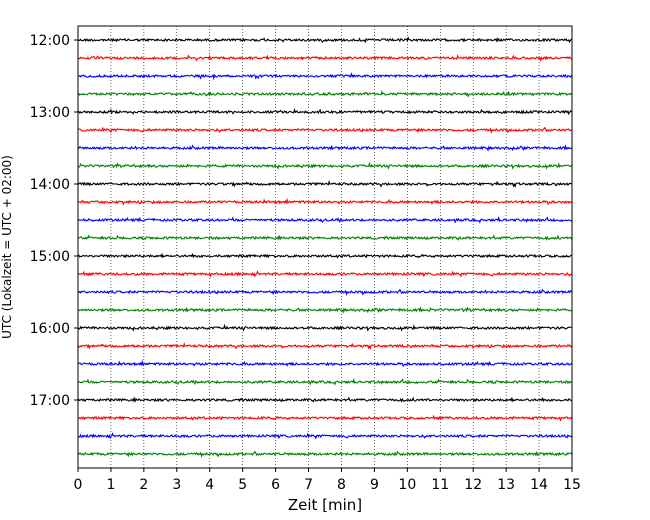 The image size is (650, 520). Describe the element at coordinates (327, 480) in the screenshot. I see `x-axis: 0 1 2 3 4 5 6 7 8 9 10 11 12 13 14 15` at that location.